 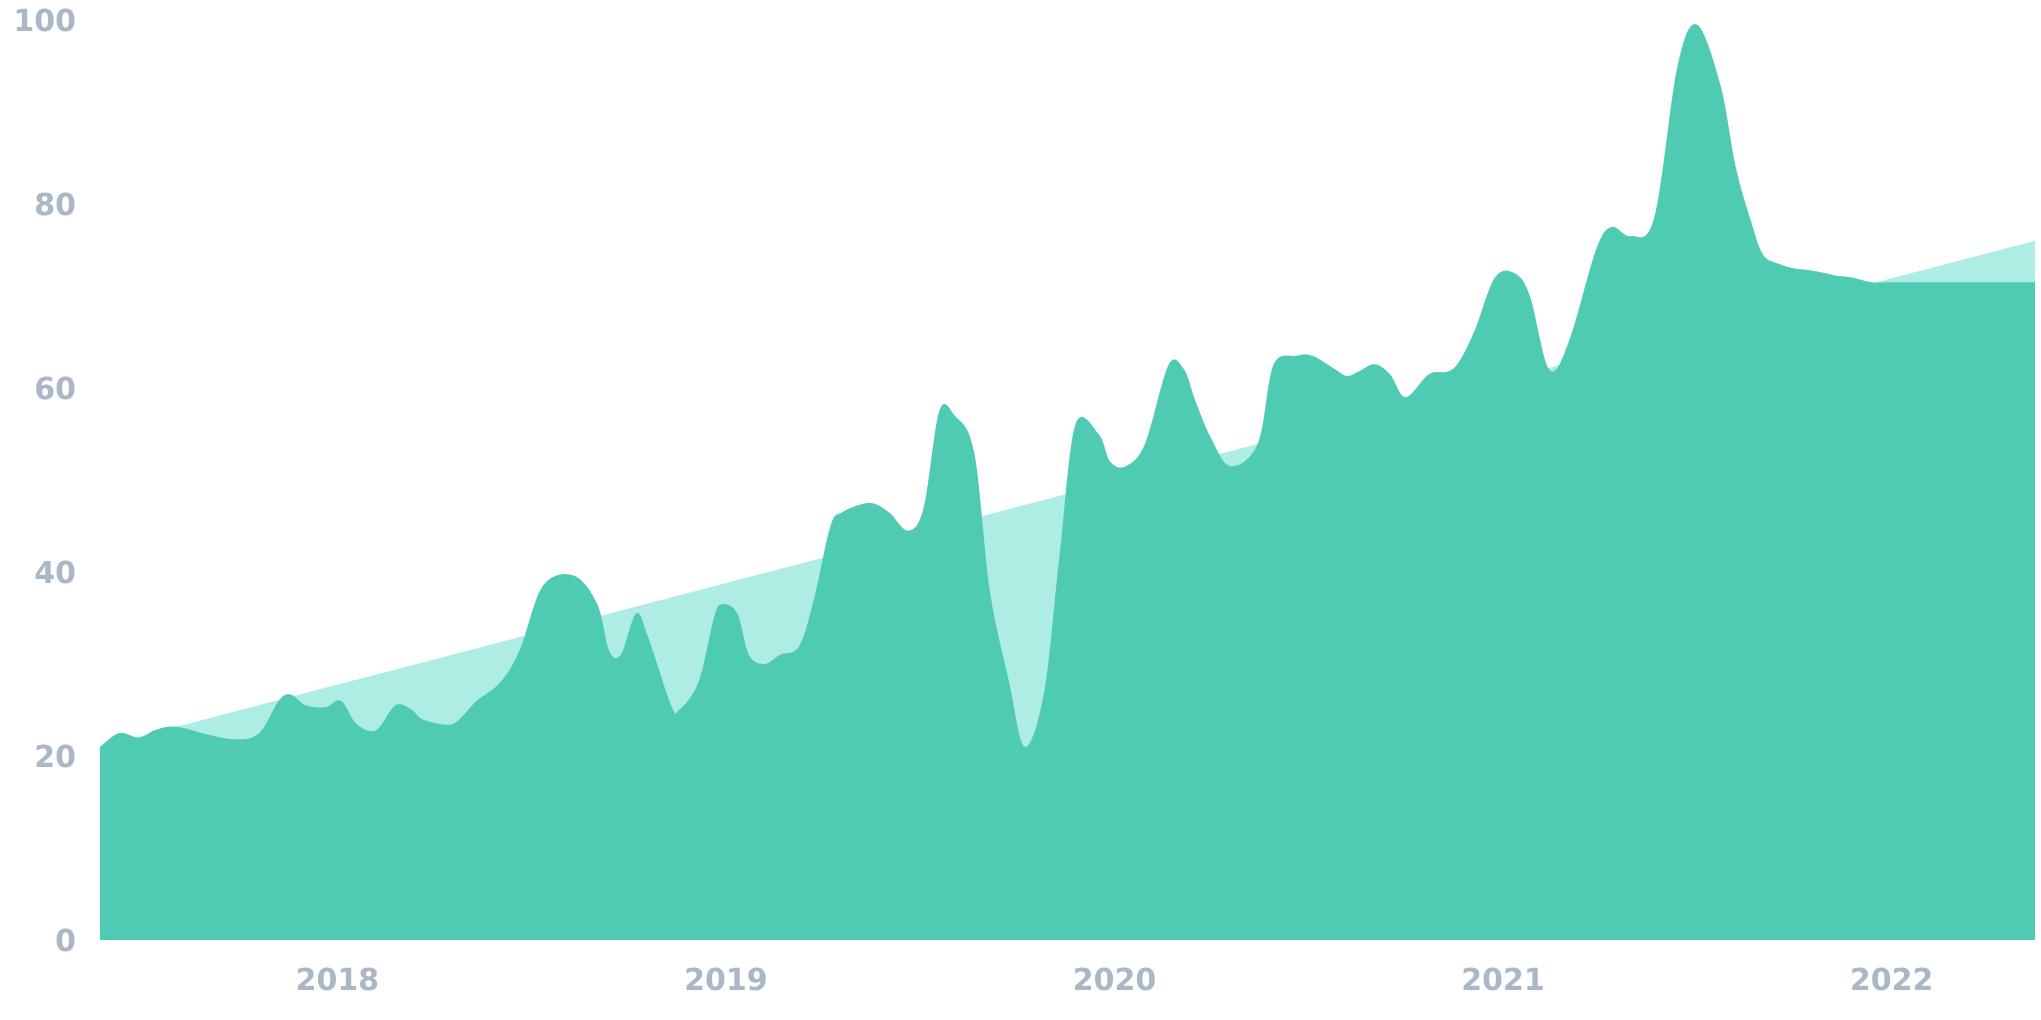 I want to click on y-tick-label: 0, so click(x=65, y=941).